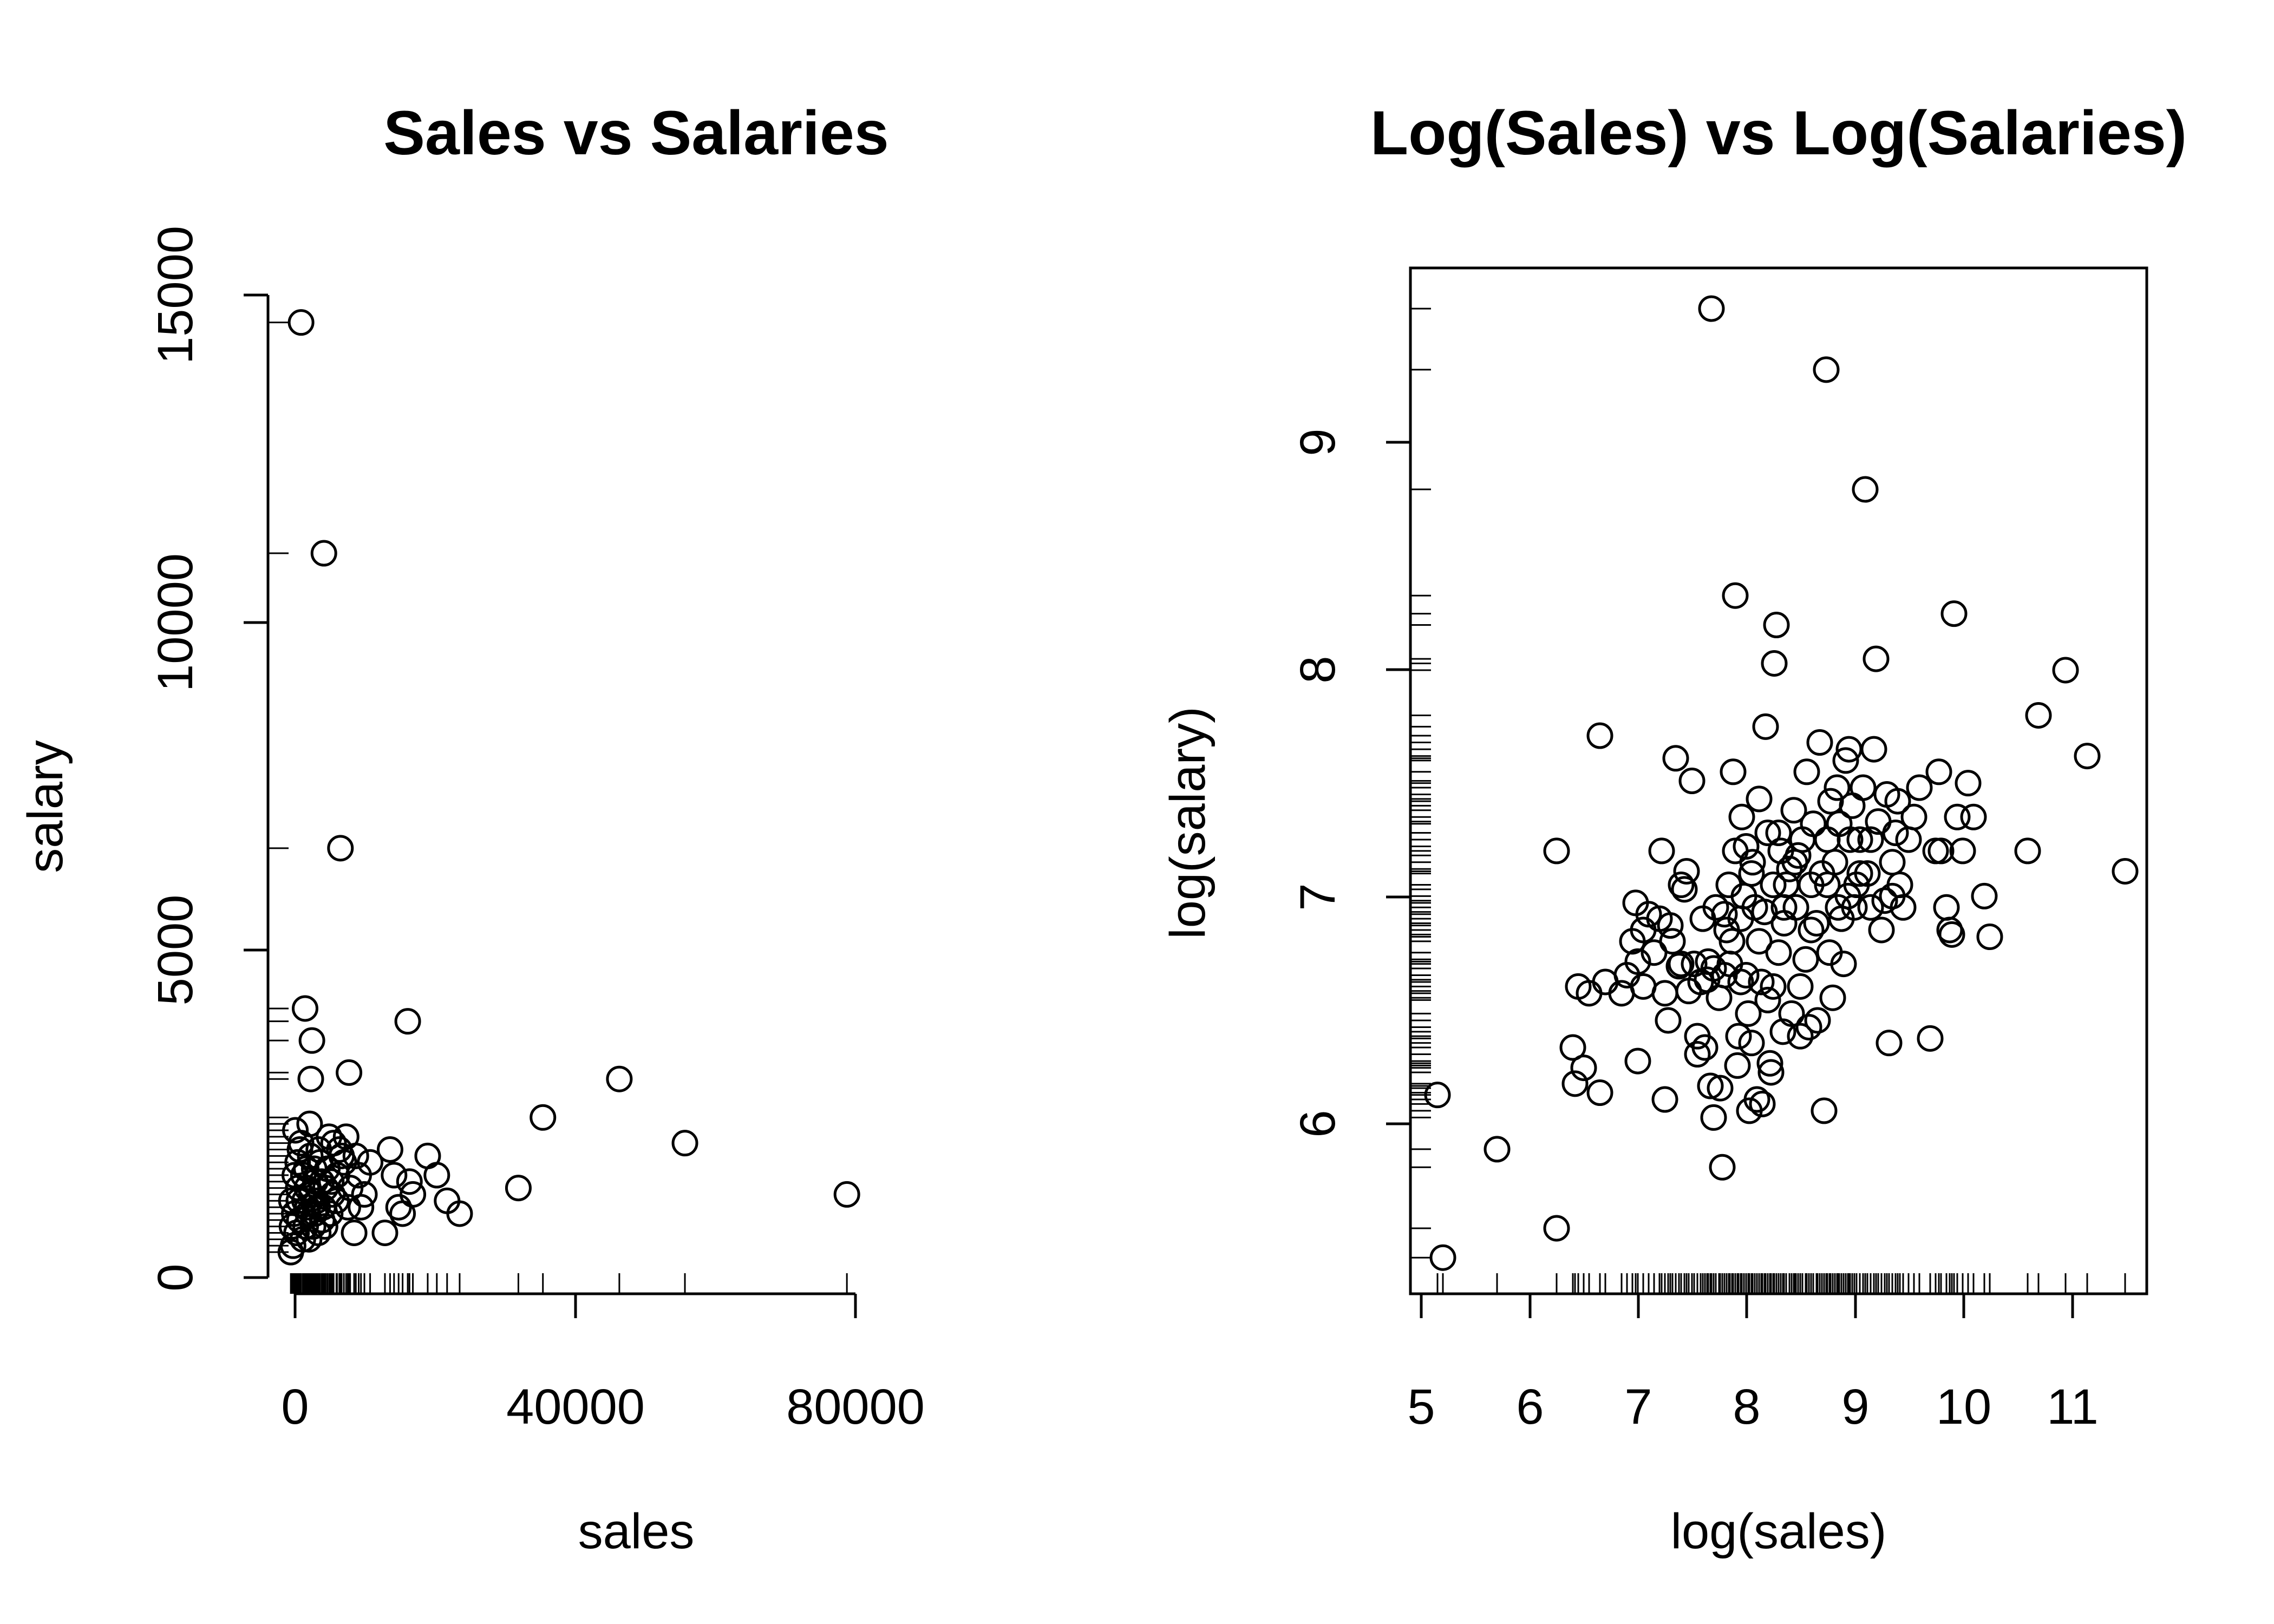  What do you see at coordinates (1421, 1407) in the screenshot?
I see `x-tick-label: 5` at bounding box center [1421, 1407].